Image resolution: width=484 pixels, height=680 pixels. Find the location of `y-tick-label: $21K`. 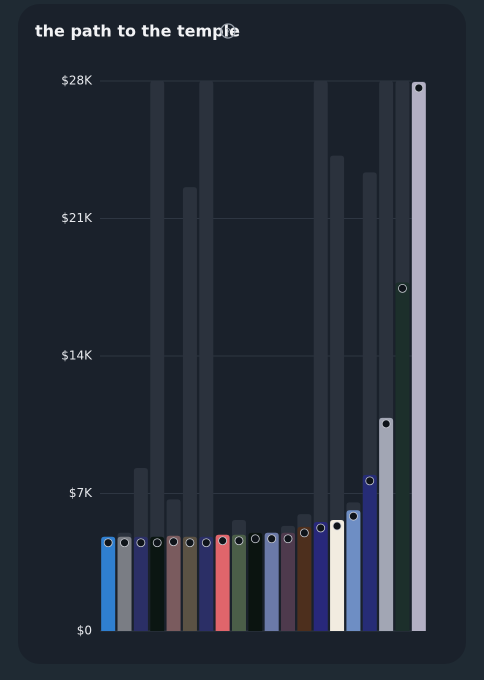

y-tick-label: $21K is located at coordinates (77, 218).